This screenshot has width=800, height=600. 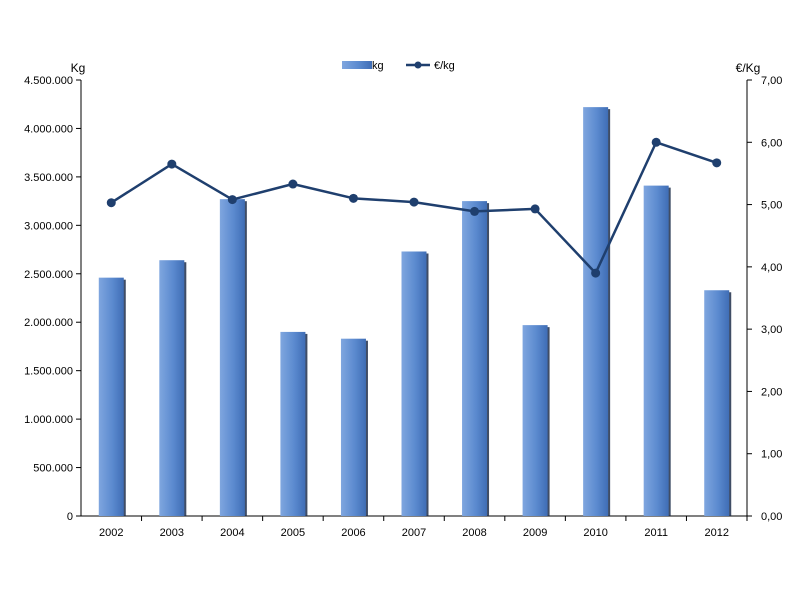 What do you see at coordinates (771, 517) in the screenshot?
I see `right-tick-label: 0,00` at bounding box center [771, 517].